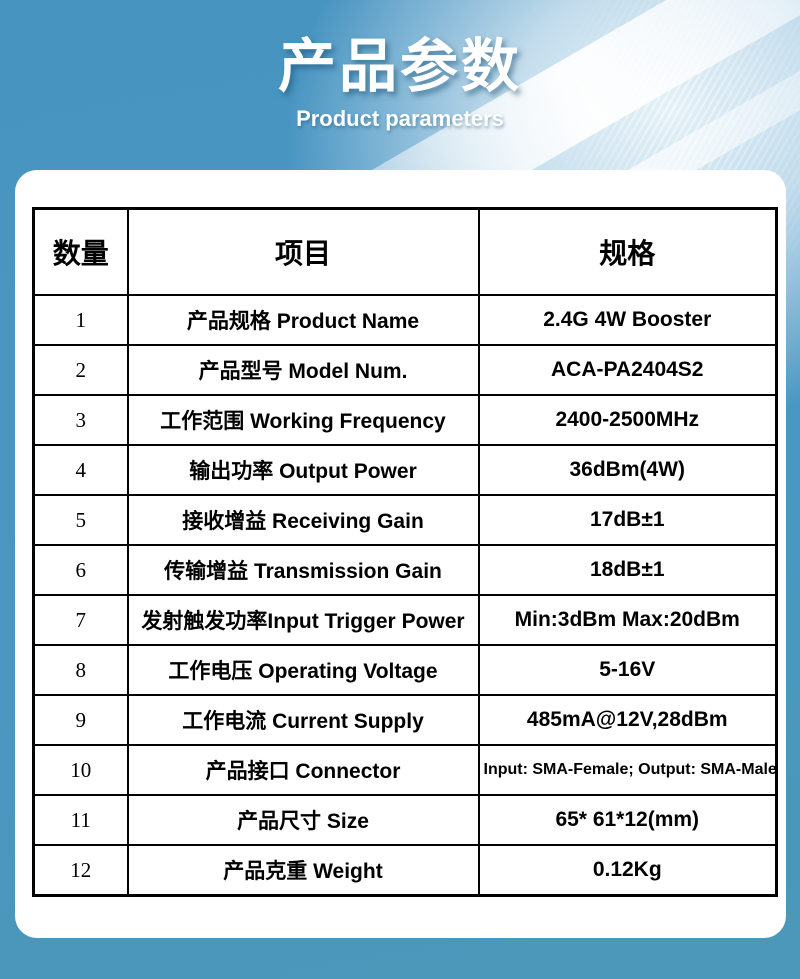  I want to click on item-cell: 工作电压 Operating Voltage, so click(303, 670).